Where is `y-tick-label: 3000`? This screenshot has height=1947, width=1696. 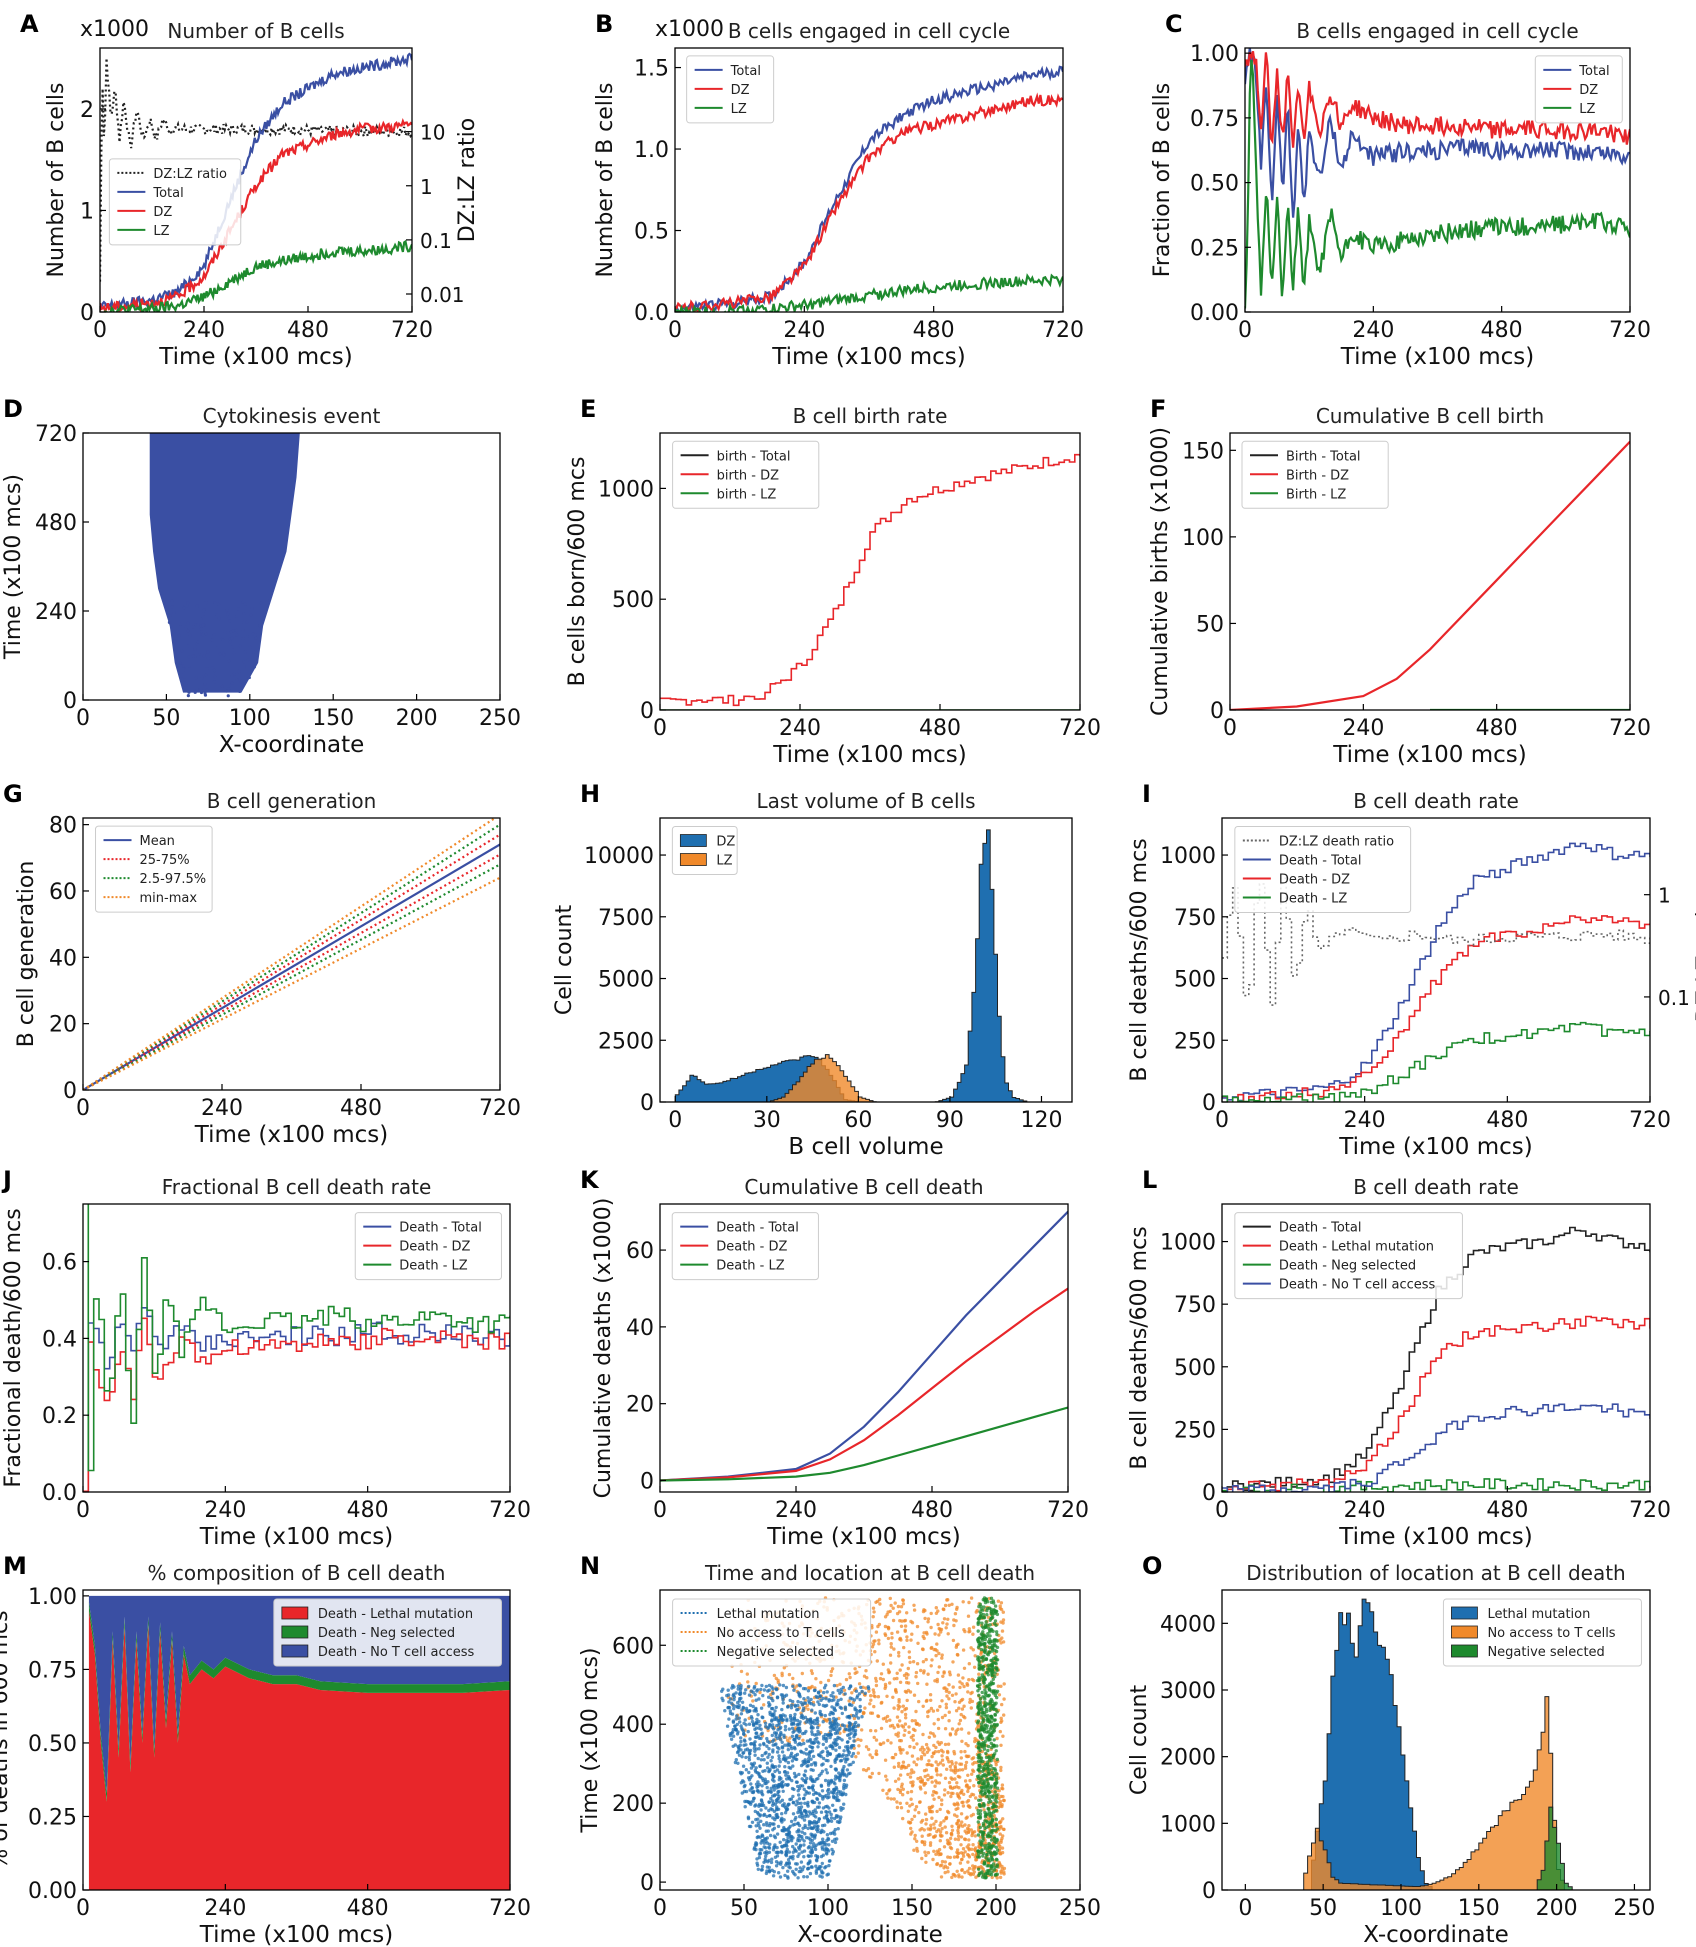 y-tick-label: 3000 is located at coordinates (1188, 1691).